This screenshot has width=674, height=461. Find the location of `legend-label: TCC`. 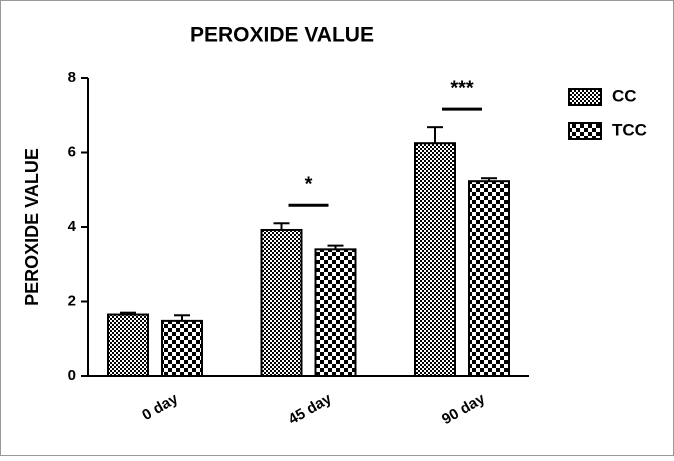

legend-label: TCC is located at coordinates (629, 129).